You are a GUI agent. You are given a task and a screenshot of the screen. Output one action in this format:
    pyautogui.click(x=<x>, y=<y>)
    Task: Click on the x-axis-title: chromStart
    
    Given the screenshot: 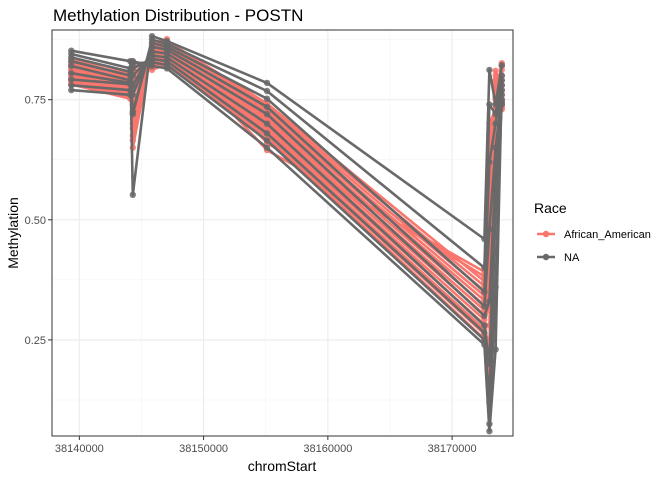 What is the action you would take?
    pyautogui.click(x=282, y=466)
    